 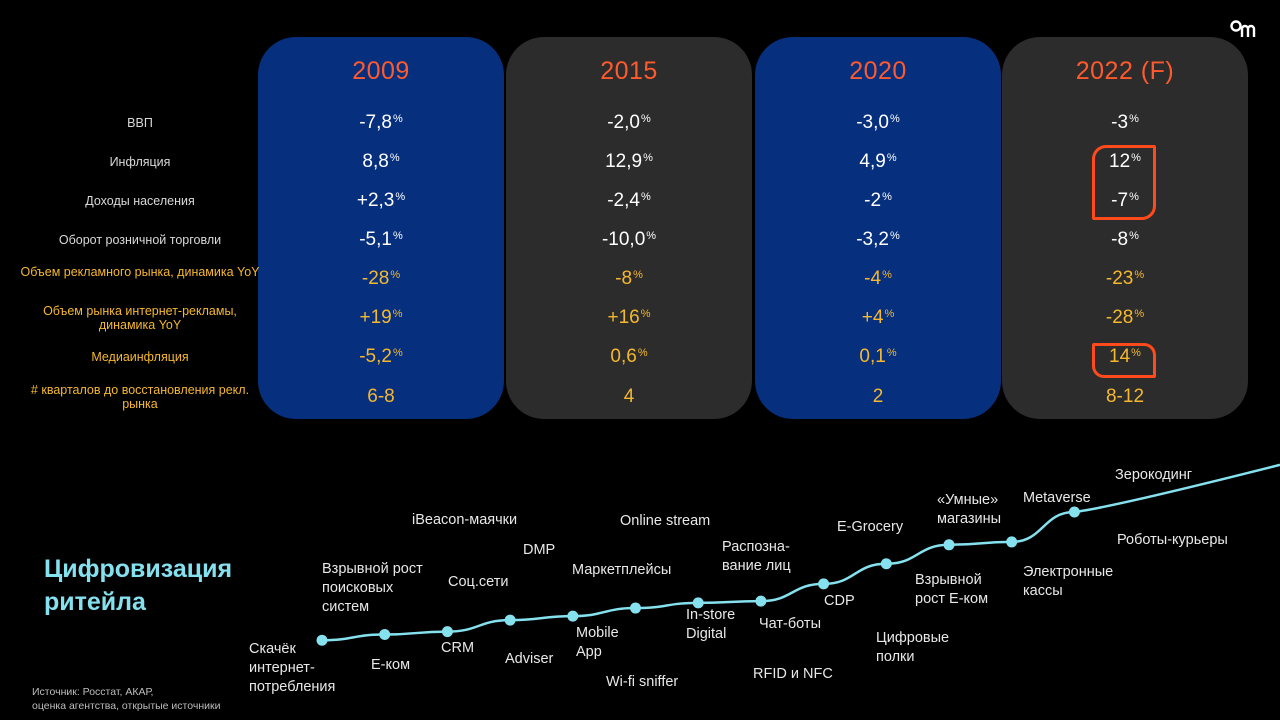 I want to click on table-cell: 4, so click(x=629, y=397).